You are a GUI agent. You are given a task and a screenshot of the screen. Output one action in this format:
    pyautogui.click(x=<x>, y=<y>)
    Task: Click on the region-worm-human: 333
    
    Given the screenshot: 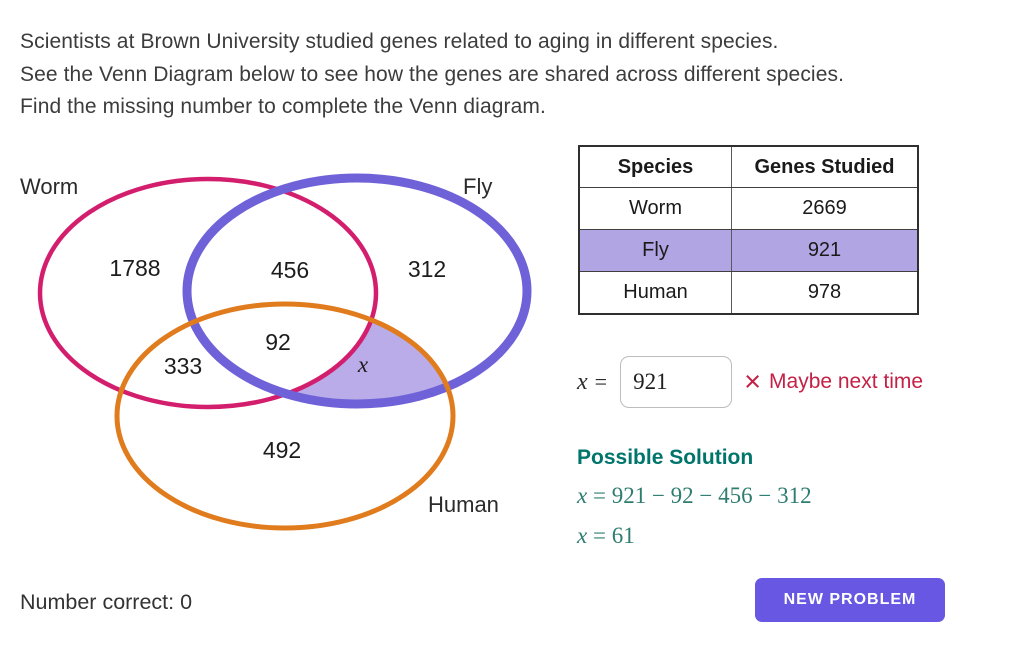 What is the action you would take?
    pyautogui.click(x=183, y=366)
    